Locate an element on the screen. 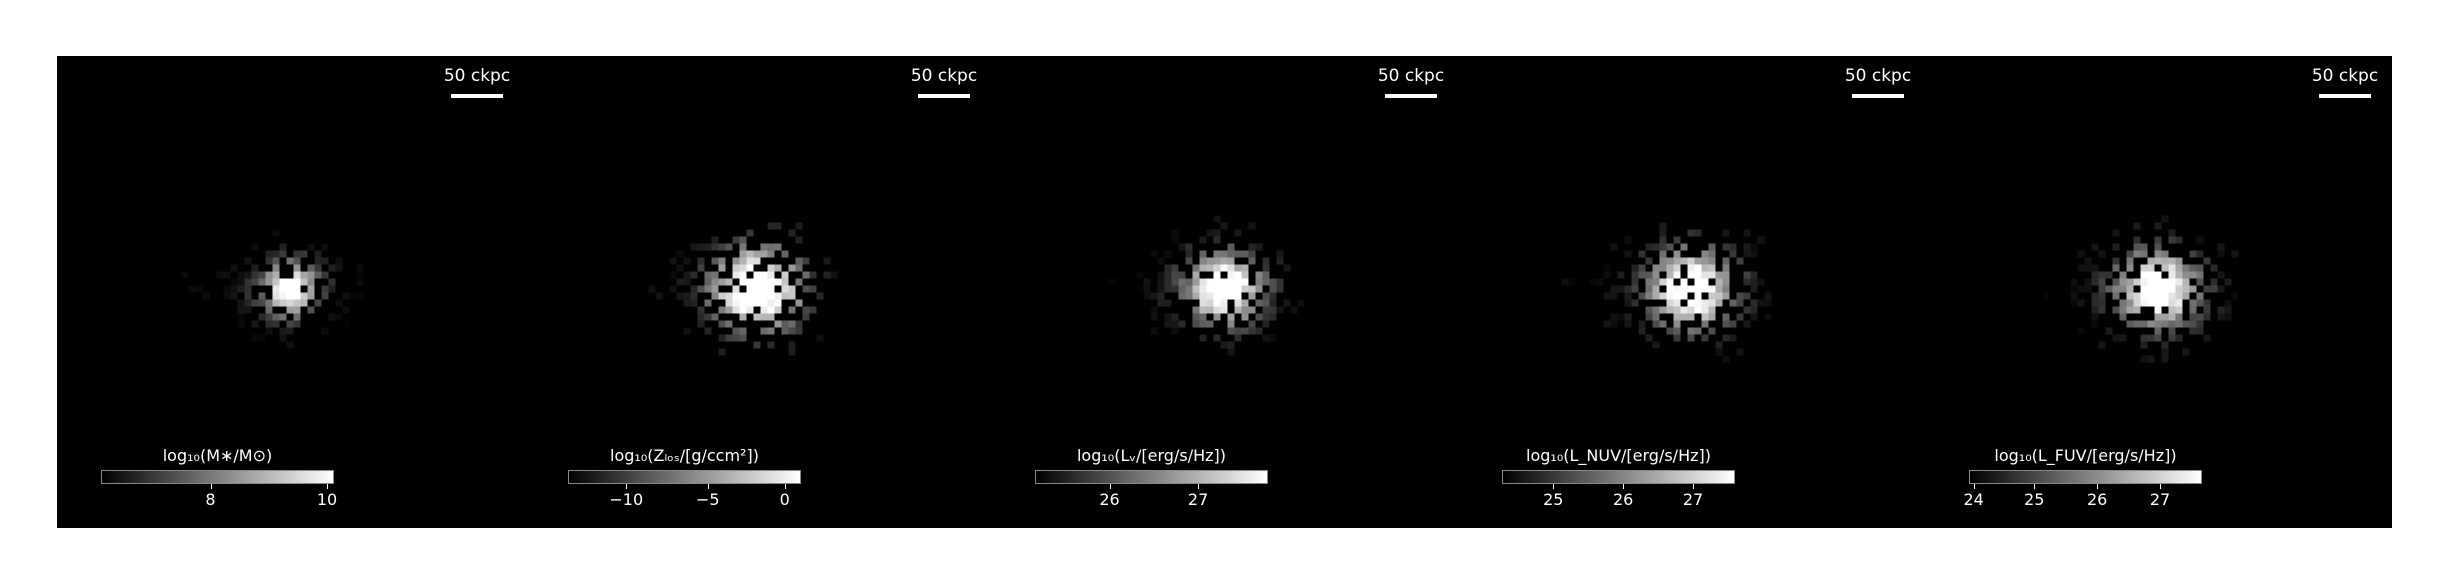  colorbar-title: log₁₀(L_FUV/[erg/s/Hz]) is located at coordinates (2085, 455).